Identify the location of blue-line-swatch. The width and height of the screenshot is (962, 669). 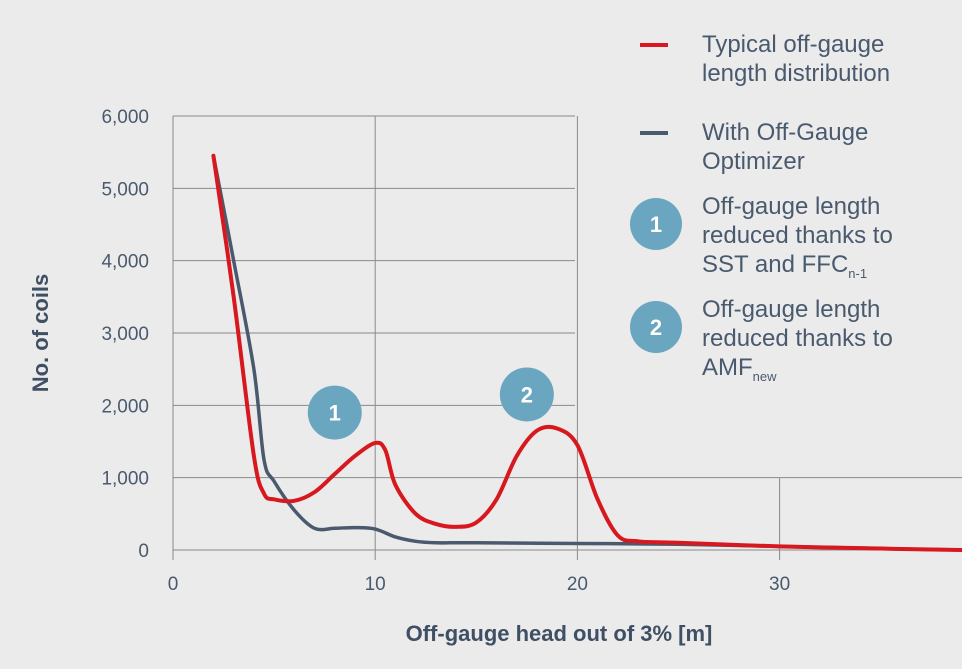
(654, 133).